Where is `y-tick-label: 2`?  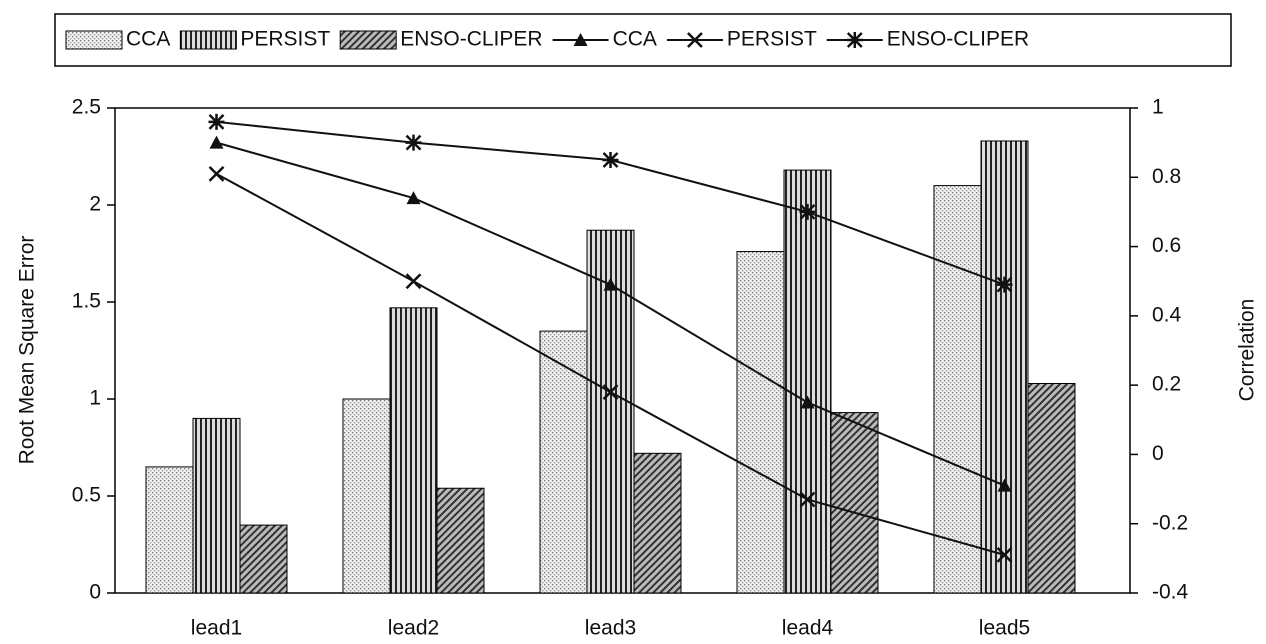 y-tick-label: 2 is located at coordinates (95, 204).